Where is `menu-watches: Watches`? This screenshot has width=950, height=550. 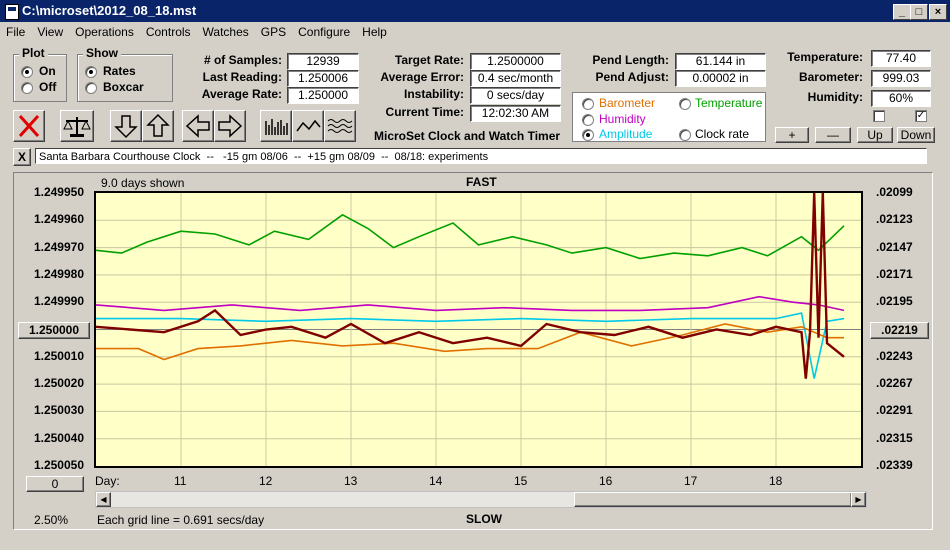
menu-watches: Watches is located at coordinates (225, 32).